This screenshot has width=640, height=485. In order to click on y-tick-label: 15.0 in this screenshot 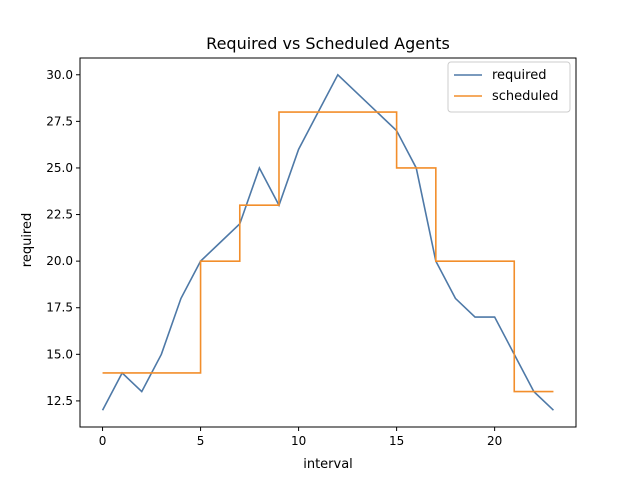, I will do `click(59, 354)`.